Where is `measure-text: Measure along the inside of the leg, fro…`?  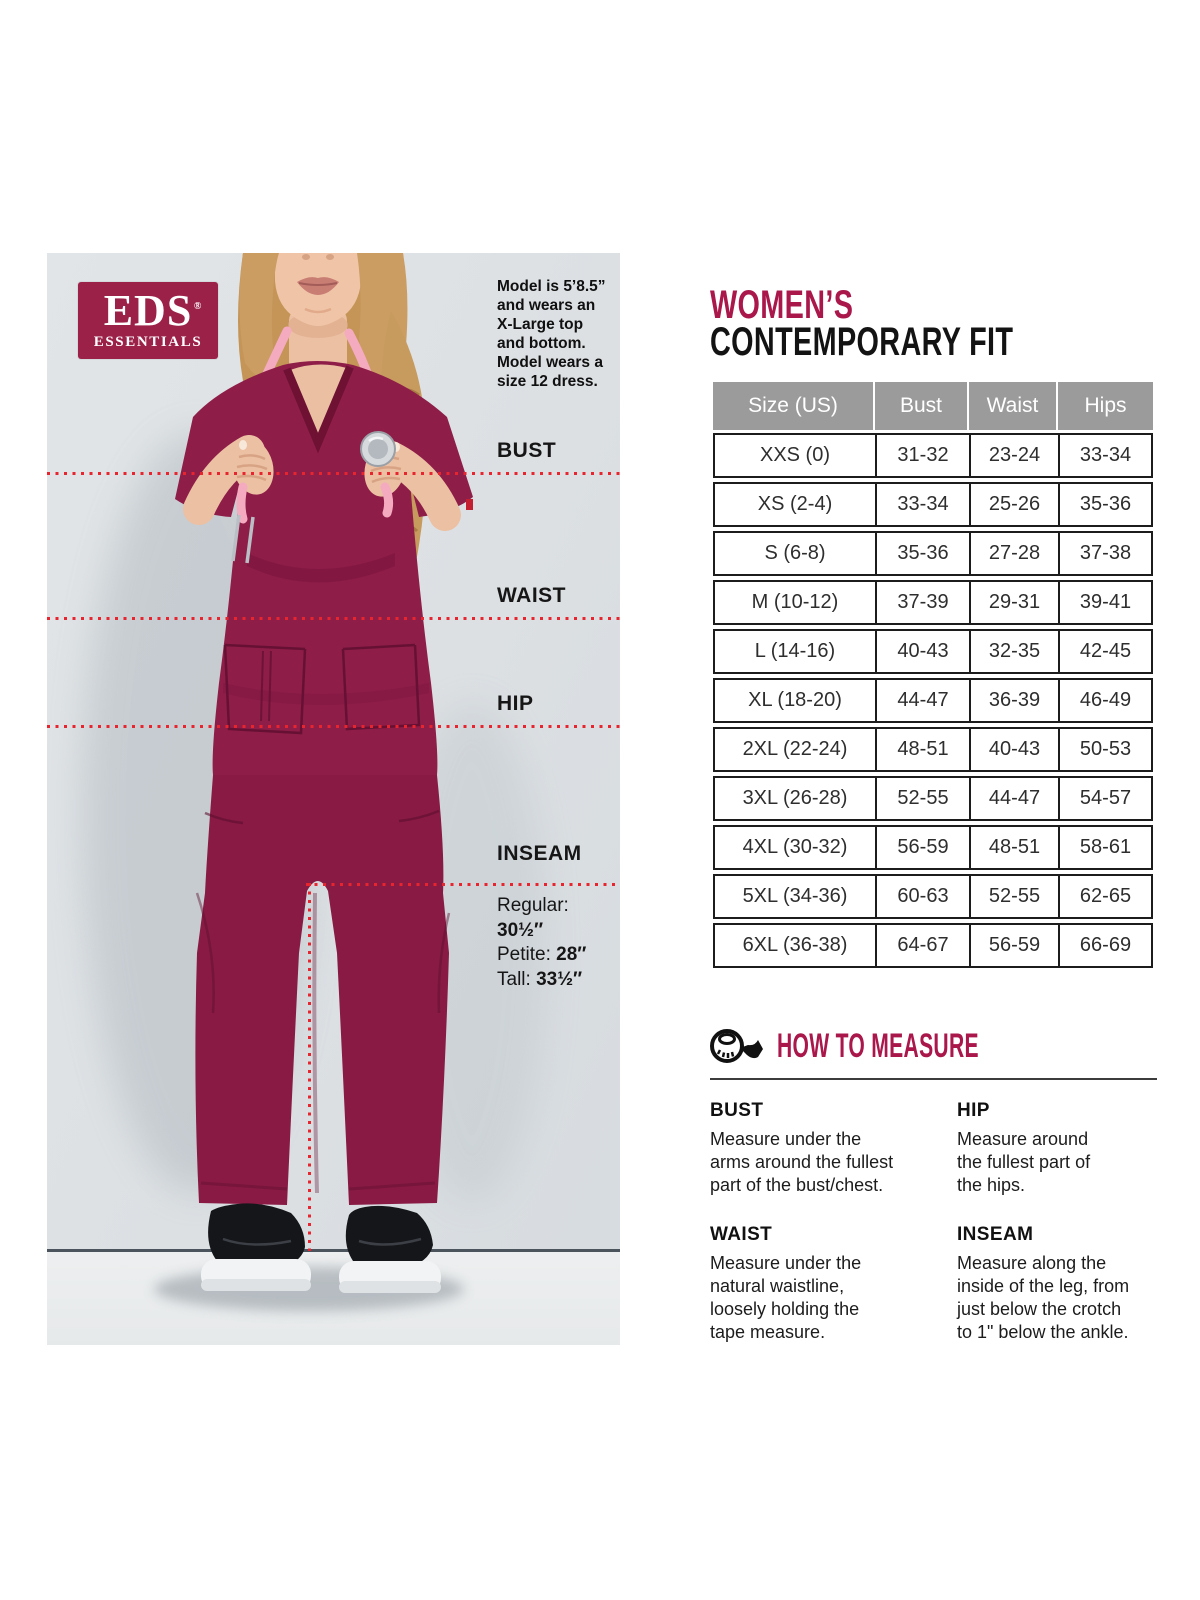
measure-text: Measure along the inside of the leg, fro… is located at coordinates (1043, 1297).